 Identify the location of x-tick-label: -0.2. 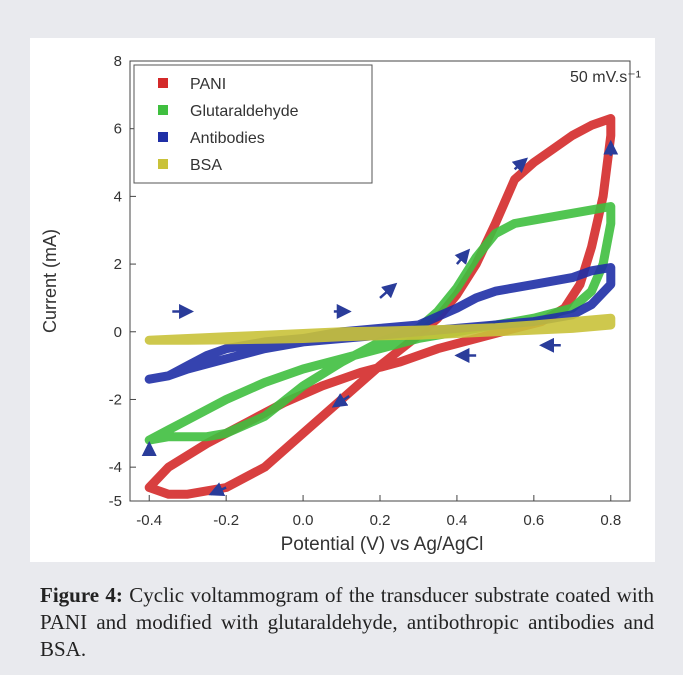
(226, 520).